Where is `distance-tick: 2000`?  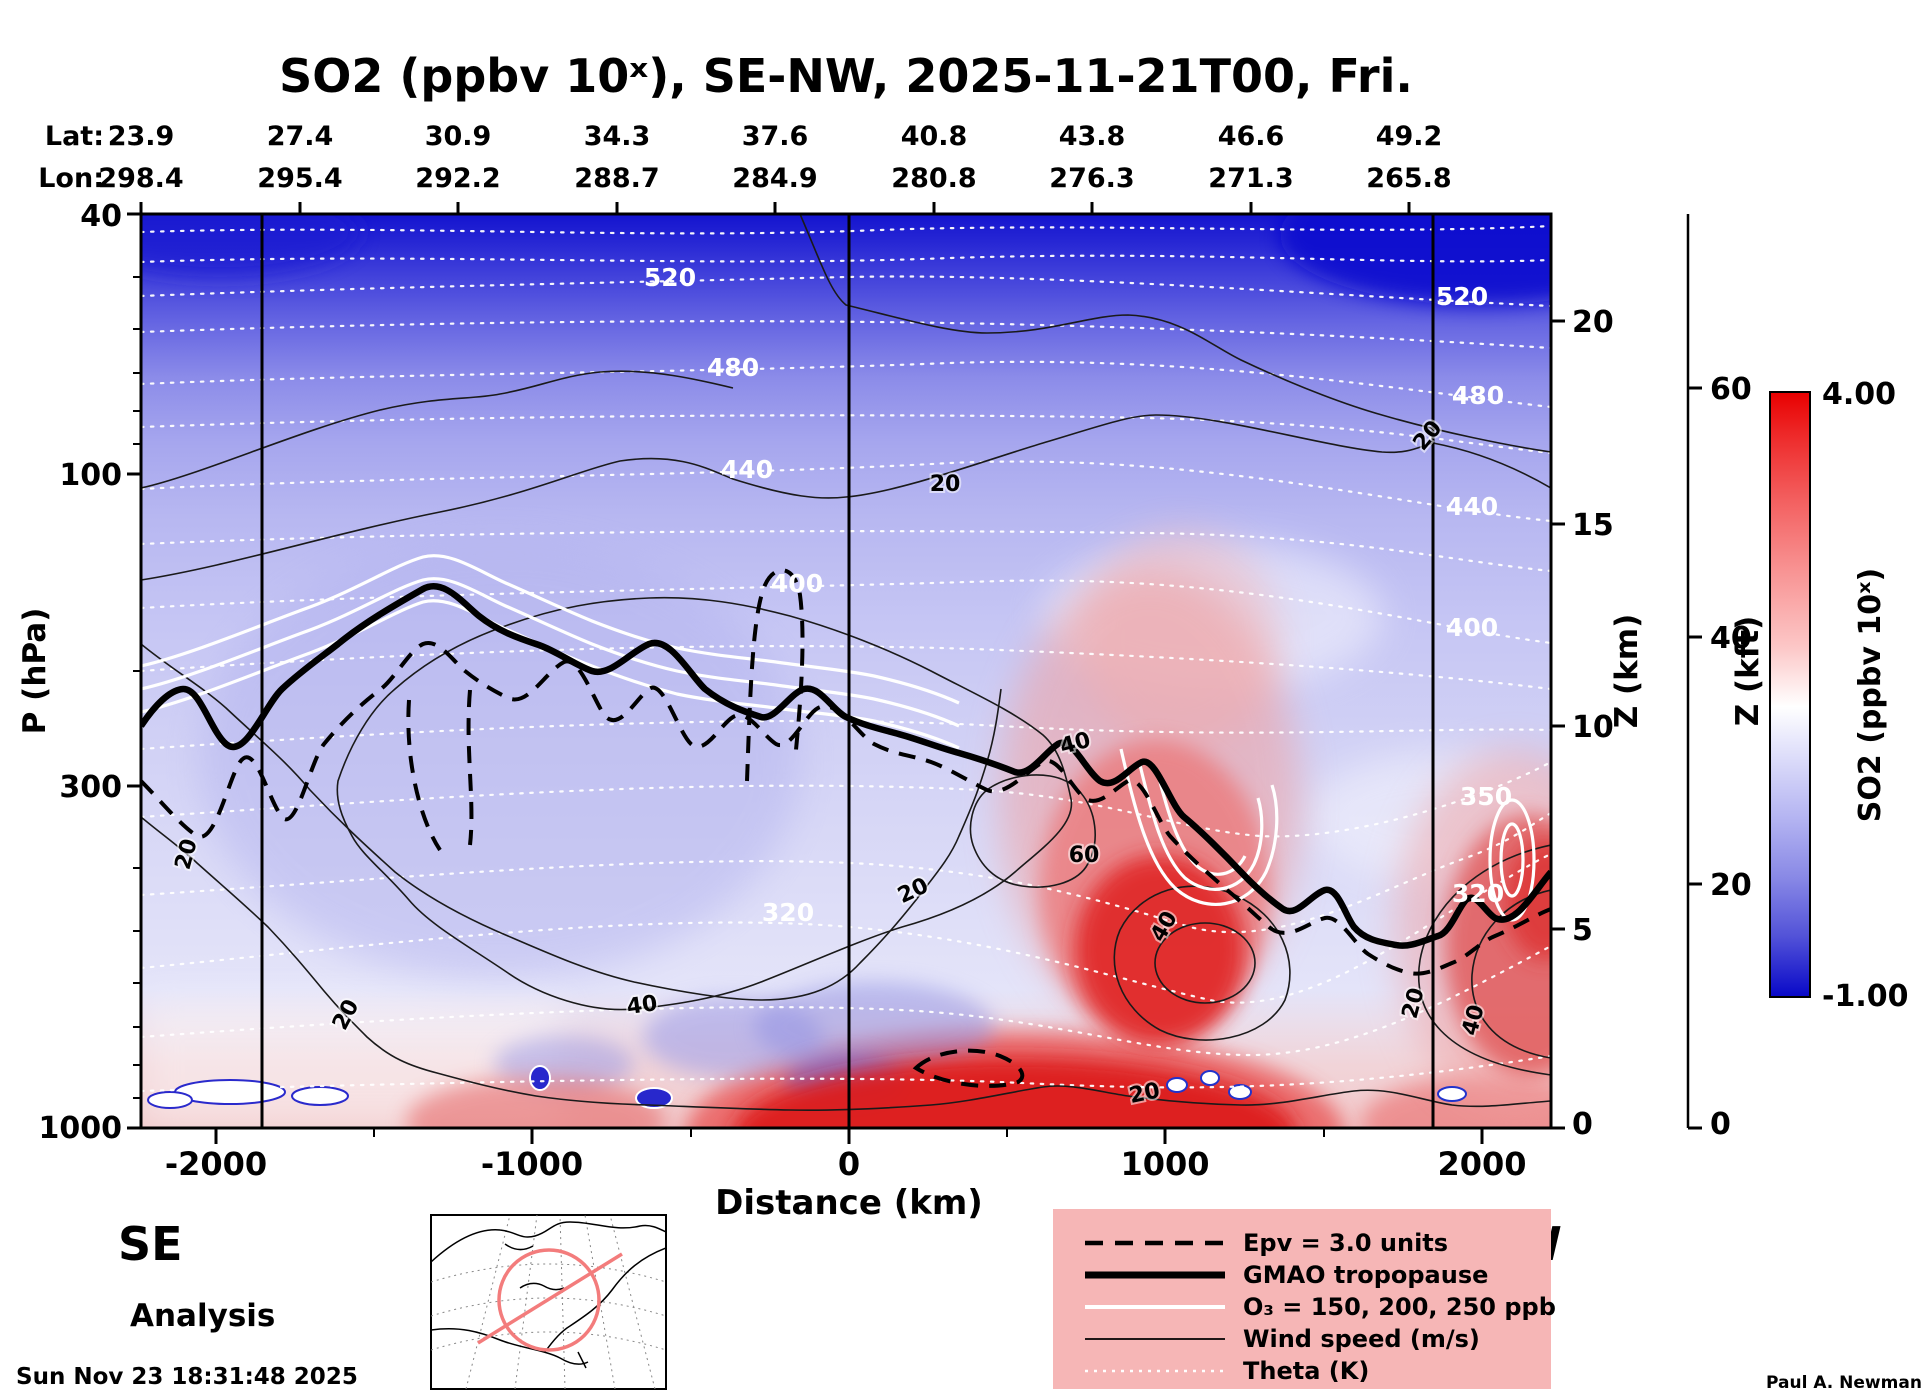
distance-tick: 2000 is located at coordinates (1481, 1164).